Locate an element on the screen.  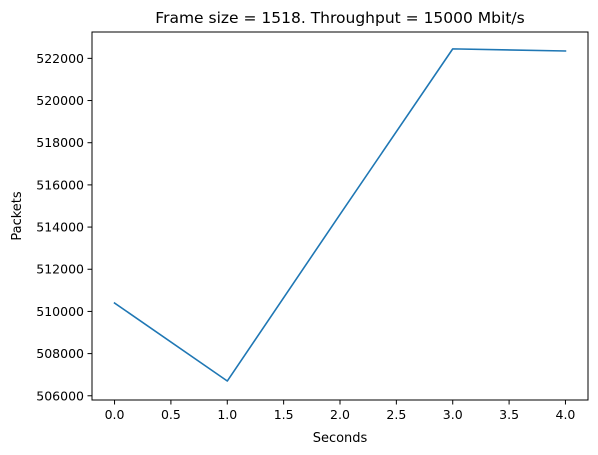
x-axis-label: Seconds is located at coordinates (340, 438).